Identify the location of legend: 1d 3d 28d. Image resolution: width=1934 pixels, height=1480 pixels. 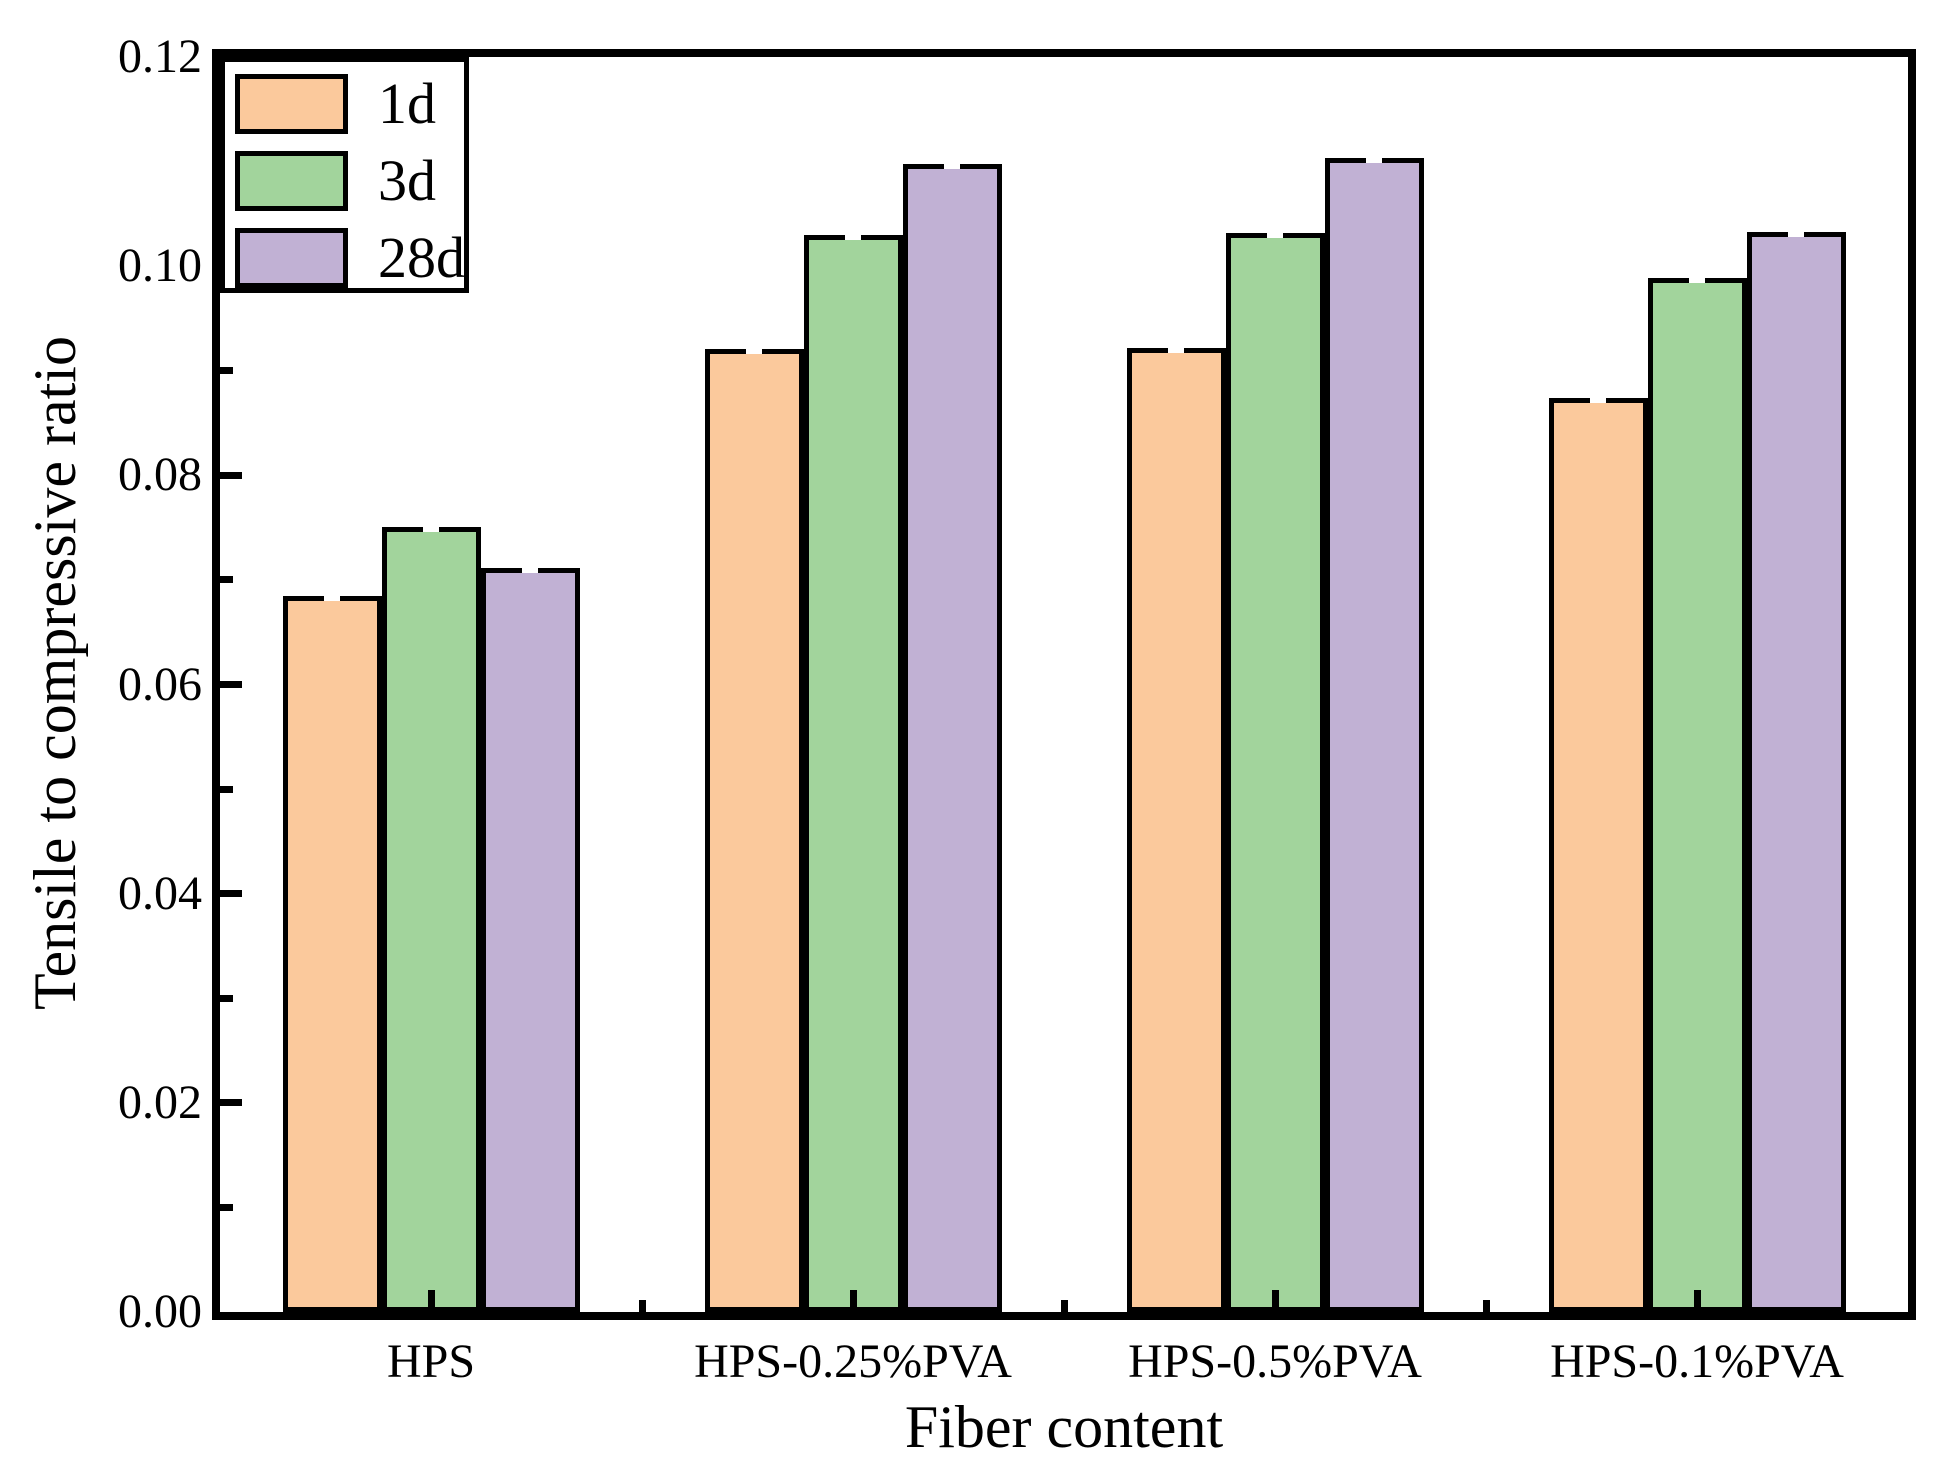
(344, 175).